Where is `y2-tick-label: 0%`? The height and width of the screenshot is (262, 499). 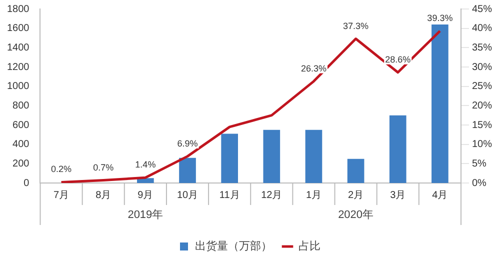 y2-tick-label: 0% is located at coordinates (479, 183).